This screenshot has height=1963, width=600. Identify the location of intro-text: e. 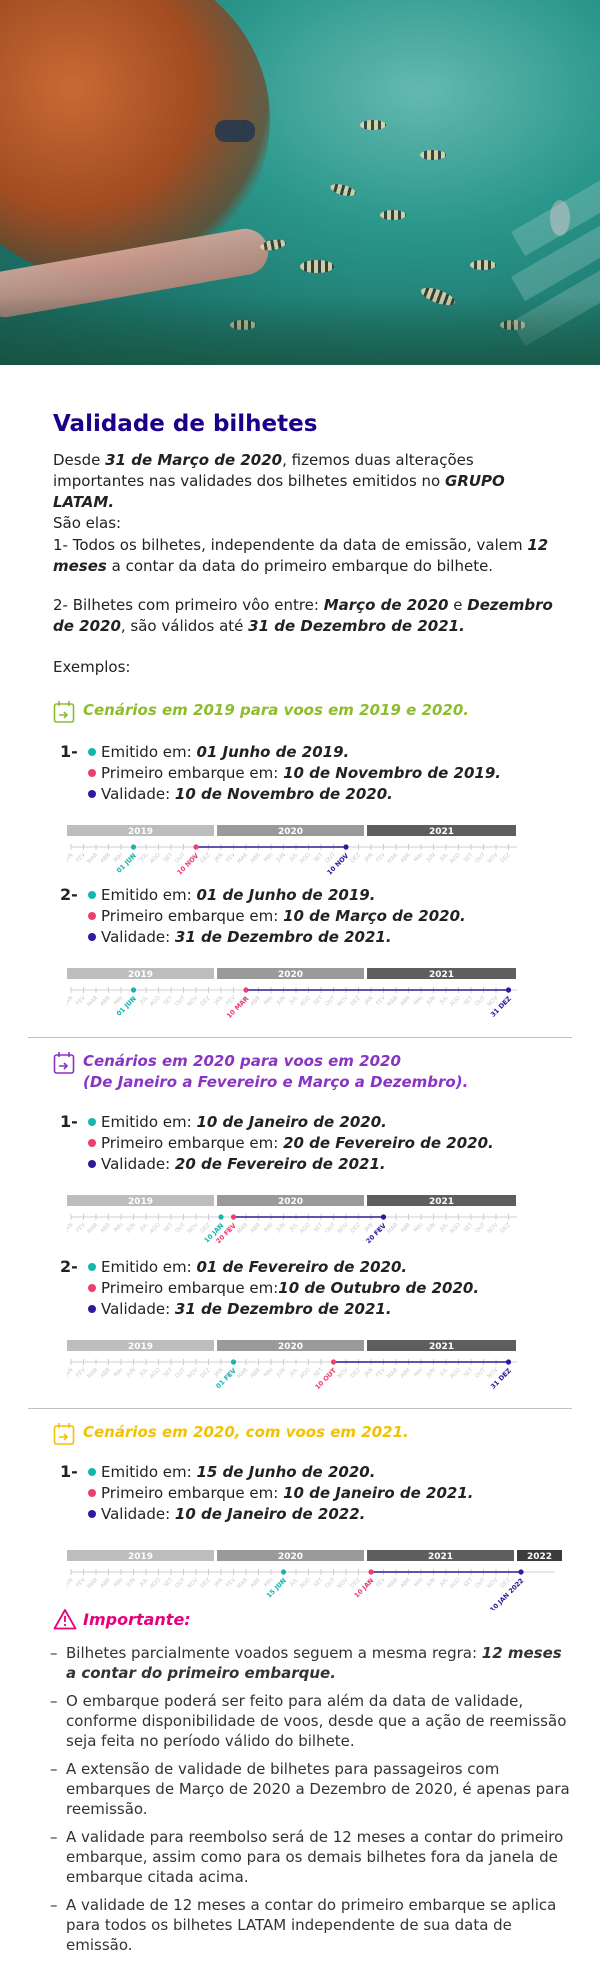
(458, 605).